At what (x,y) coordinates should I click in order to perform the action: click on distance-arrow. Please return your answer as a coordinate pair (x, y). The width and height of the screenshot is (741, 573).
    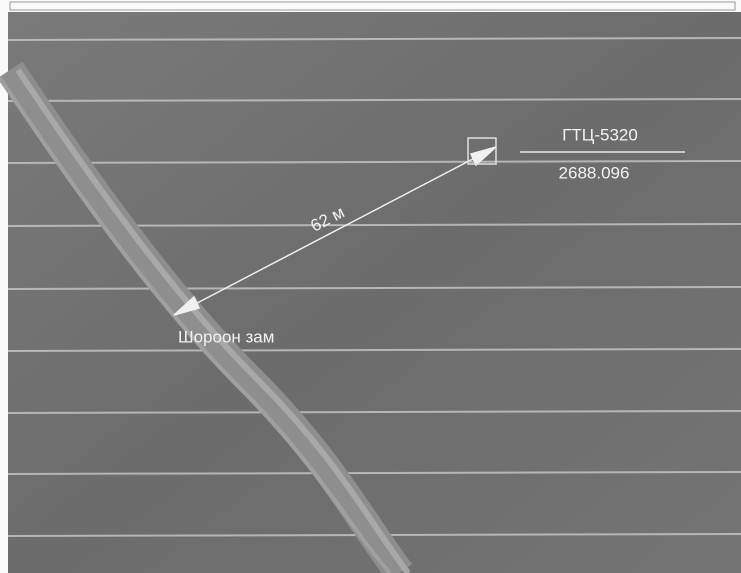
    Looking at the image, I should click on (335, 231).